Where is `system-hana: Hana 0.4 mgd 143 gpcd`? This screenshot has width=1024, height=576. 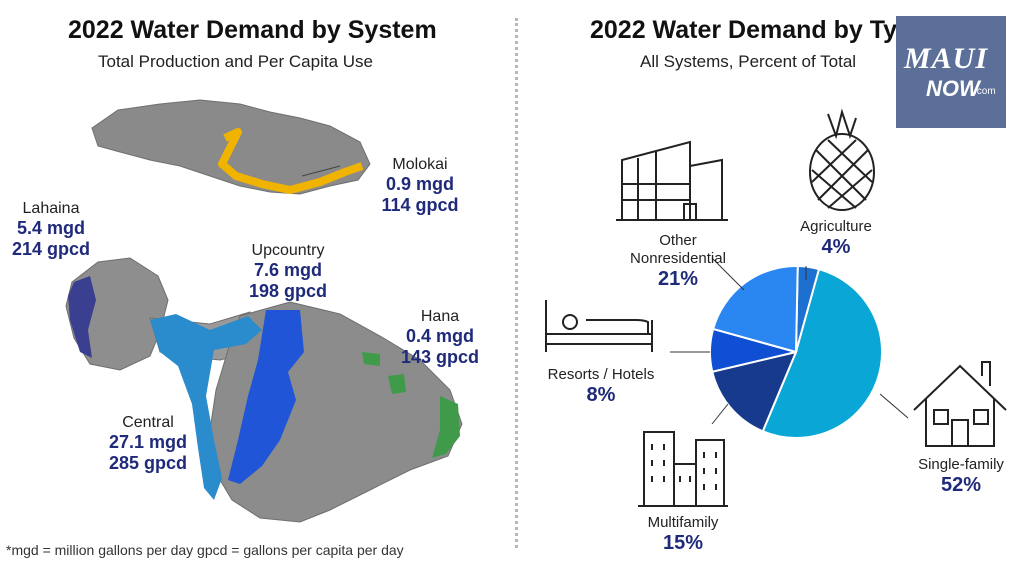
system-hana: Hana 0.4 mgd 143 gpcd is located at coordinates (440, 338).